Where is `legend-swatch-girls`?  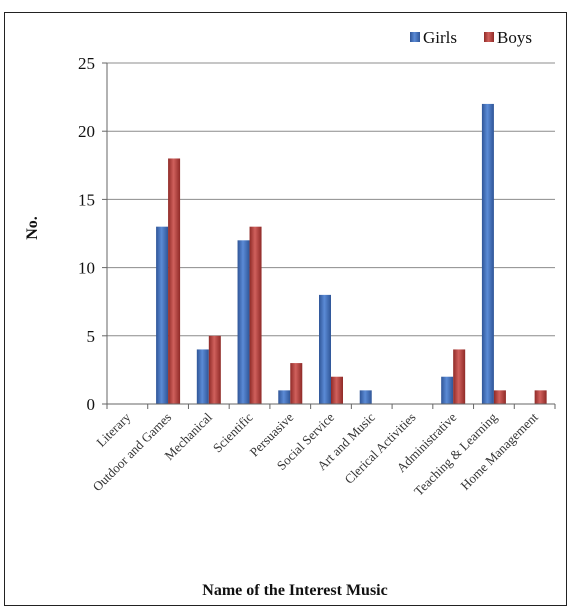 legend-swatch-girls is located at coordinates (415, 37).